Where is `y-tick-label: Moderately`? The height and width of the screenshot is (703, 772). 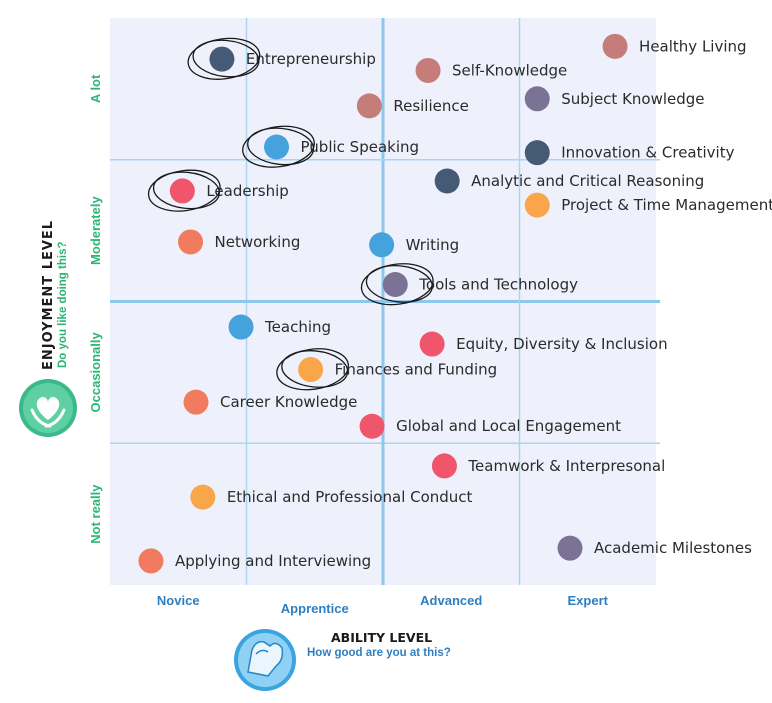 y-tick-label: Moderately is located at coordinates (95, 230).